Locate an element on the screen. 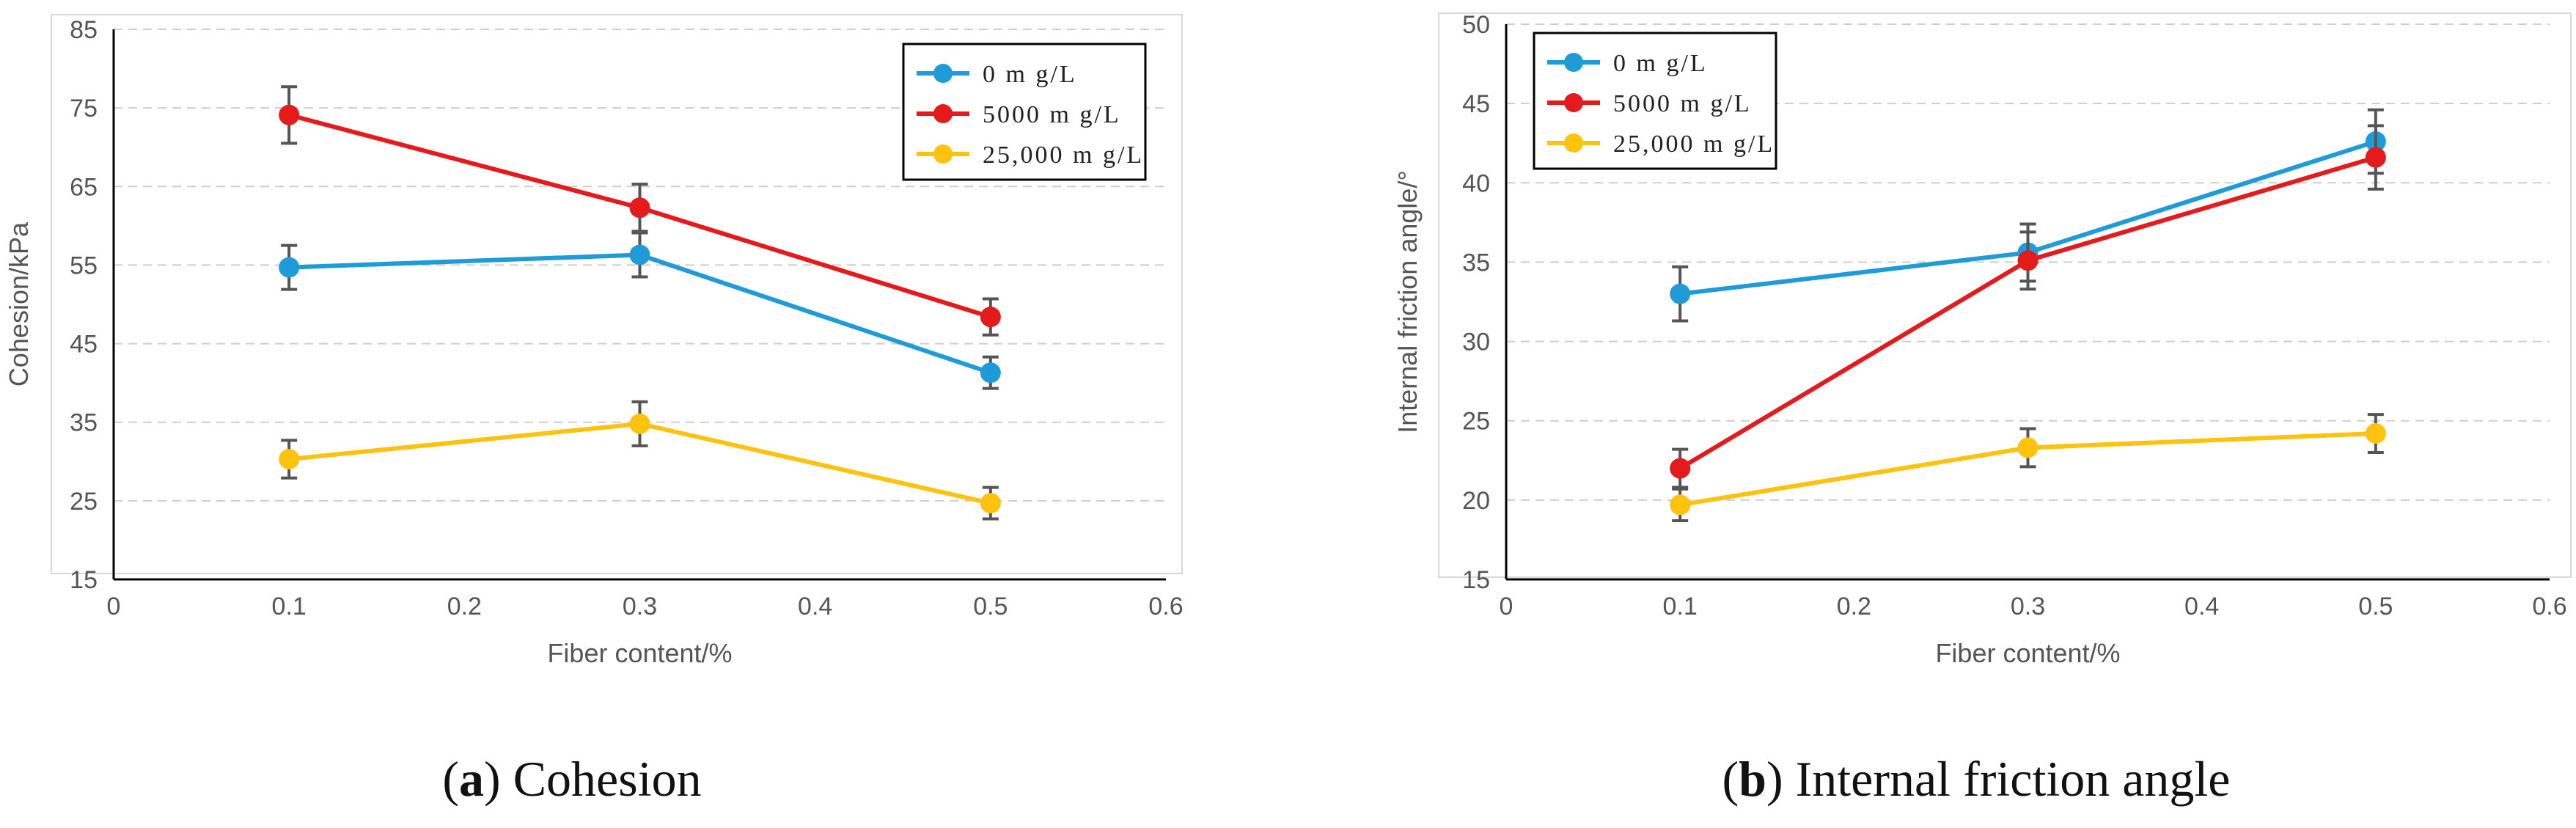 Image resolution: width=2576 pixels, height=828 pixels. y-tick-label: 55 is located at coordinates (84, 266).